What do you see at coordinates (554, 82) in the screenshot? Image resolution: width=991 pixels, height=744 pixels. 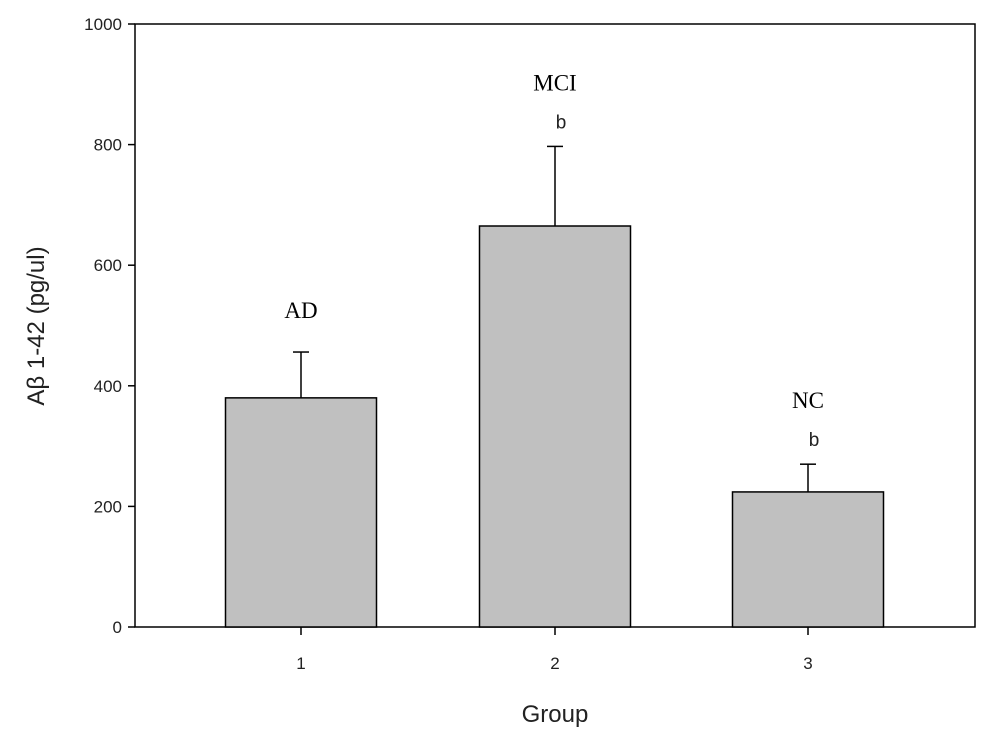 I see `group-label: MCI` at bounding box center [554, 82].